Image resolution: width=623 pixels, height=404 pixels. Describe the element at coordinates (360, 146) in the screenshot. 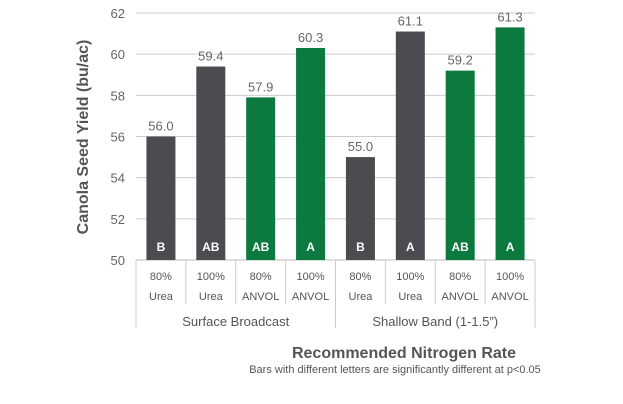

I see `bar-value-label: 55.0` at that location.